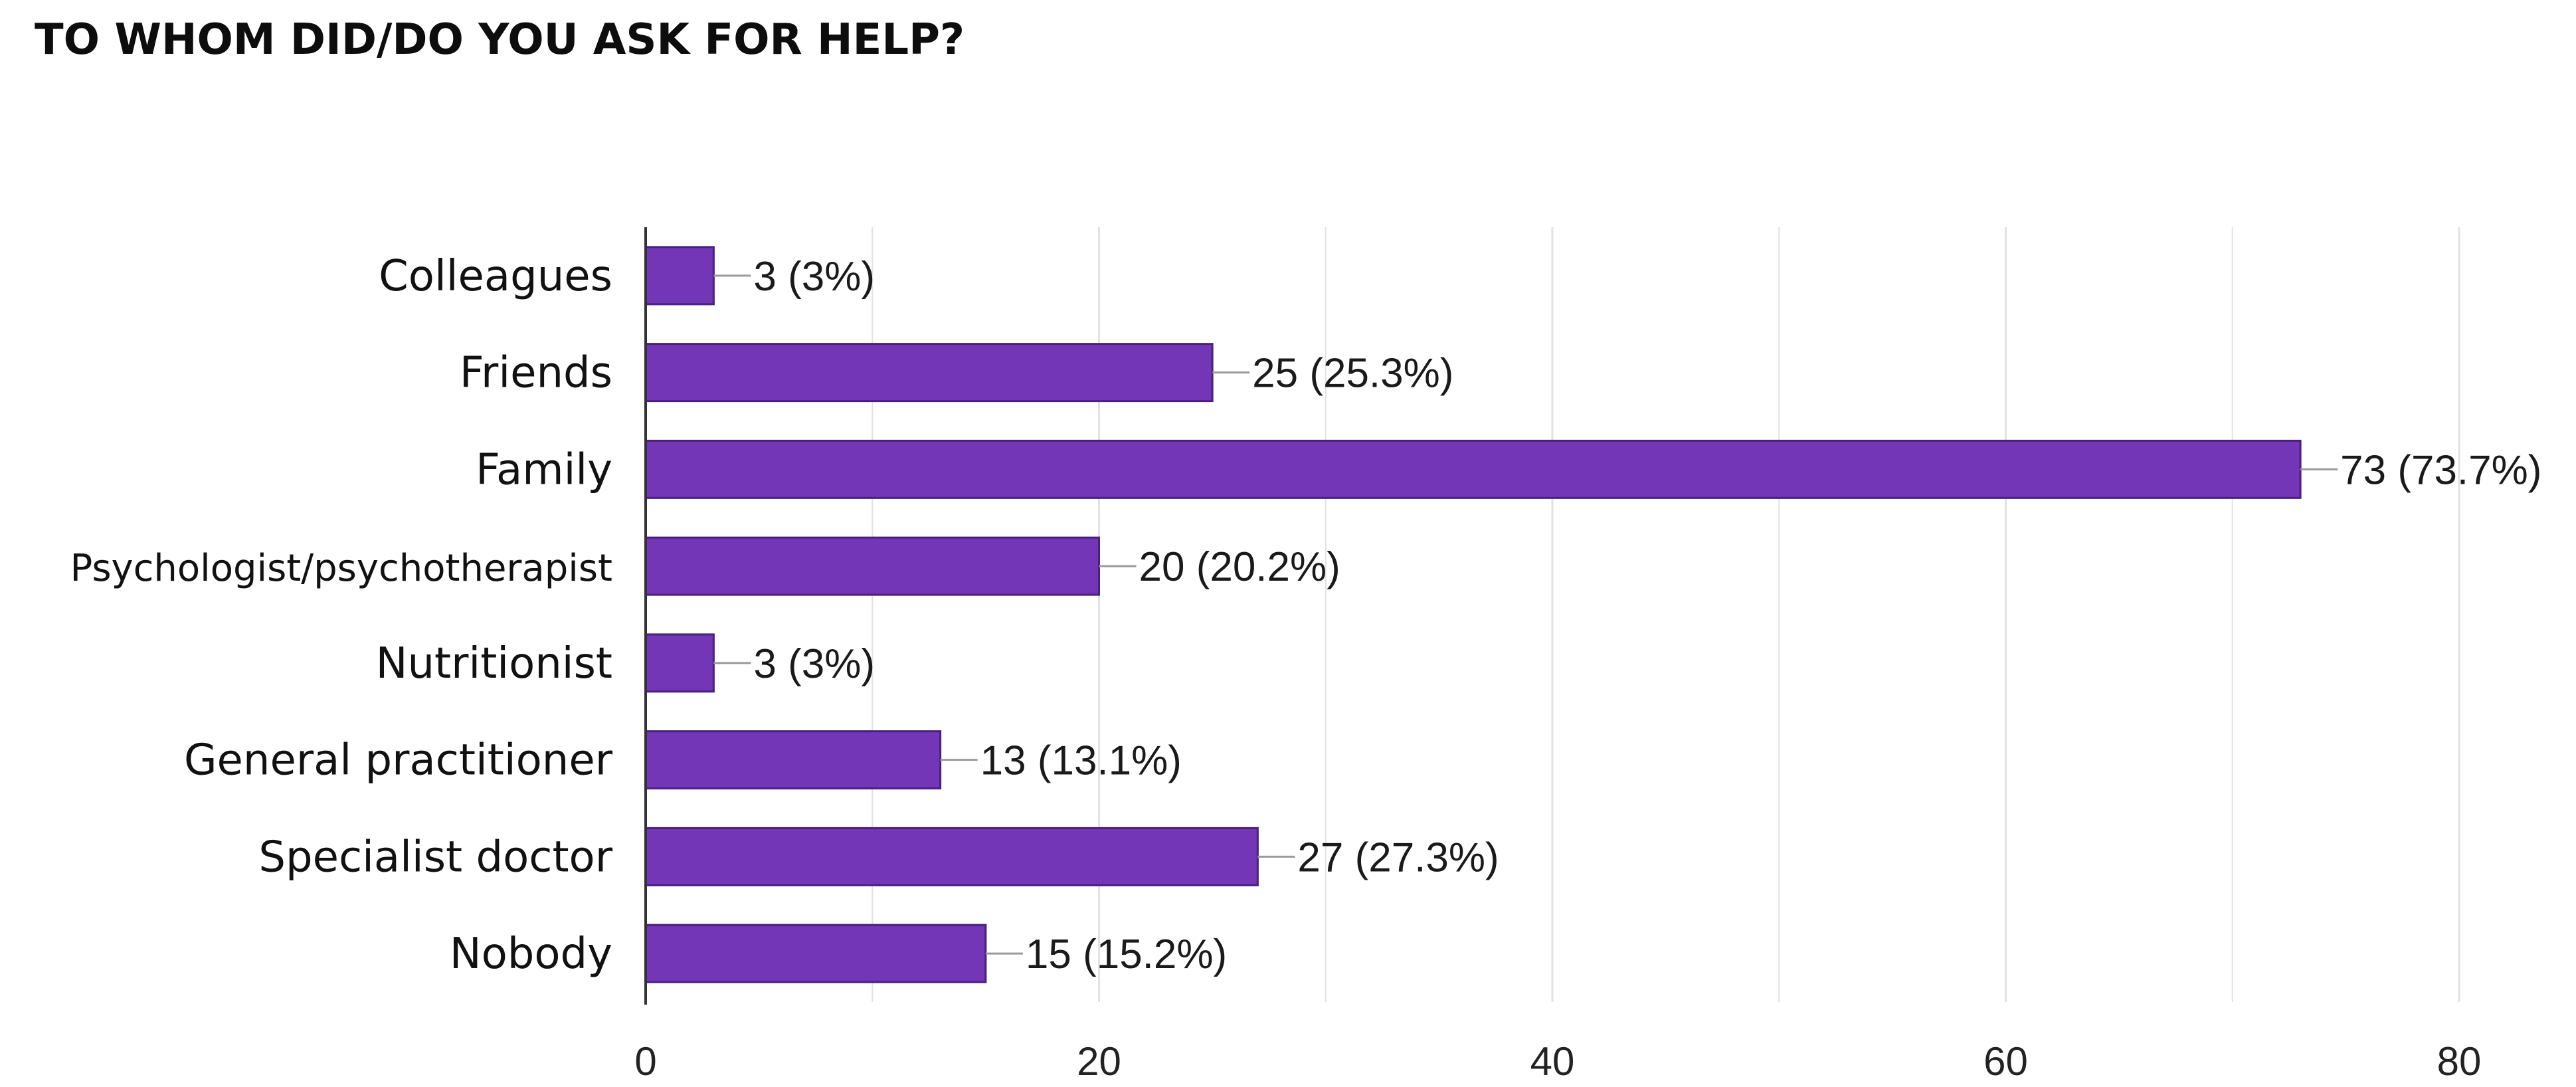 Image resolution: width=2576 pixels, height=1087 pixels. I want to click on chart-title: TO WHOM DID/DO YOU ASK FOR HELP?, so click(500, 39).